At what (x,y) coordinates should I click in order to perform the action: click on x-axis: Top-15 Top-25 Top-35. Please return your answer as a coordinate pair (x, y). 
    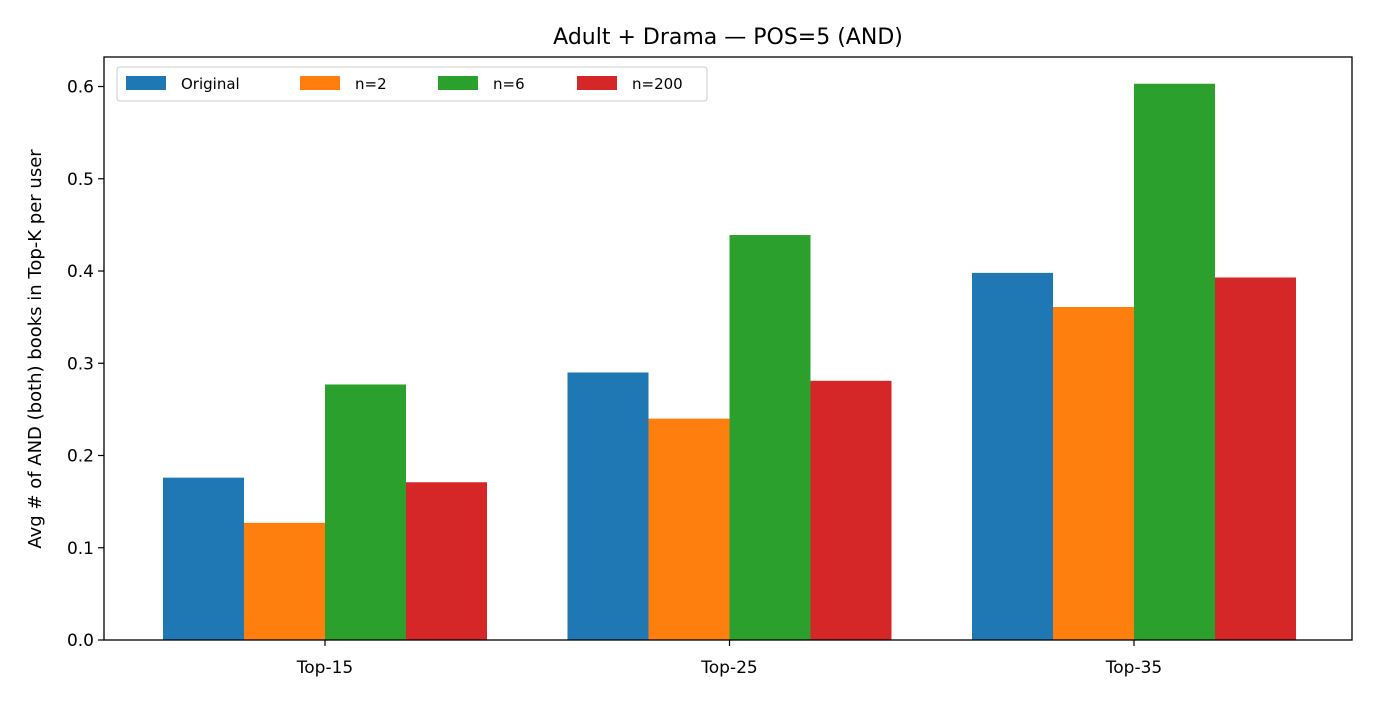
    Looking at the image, I should click on (729, 659).